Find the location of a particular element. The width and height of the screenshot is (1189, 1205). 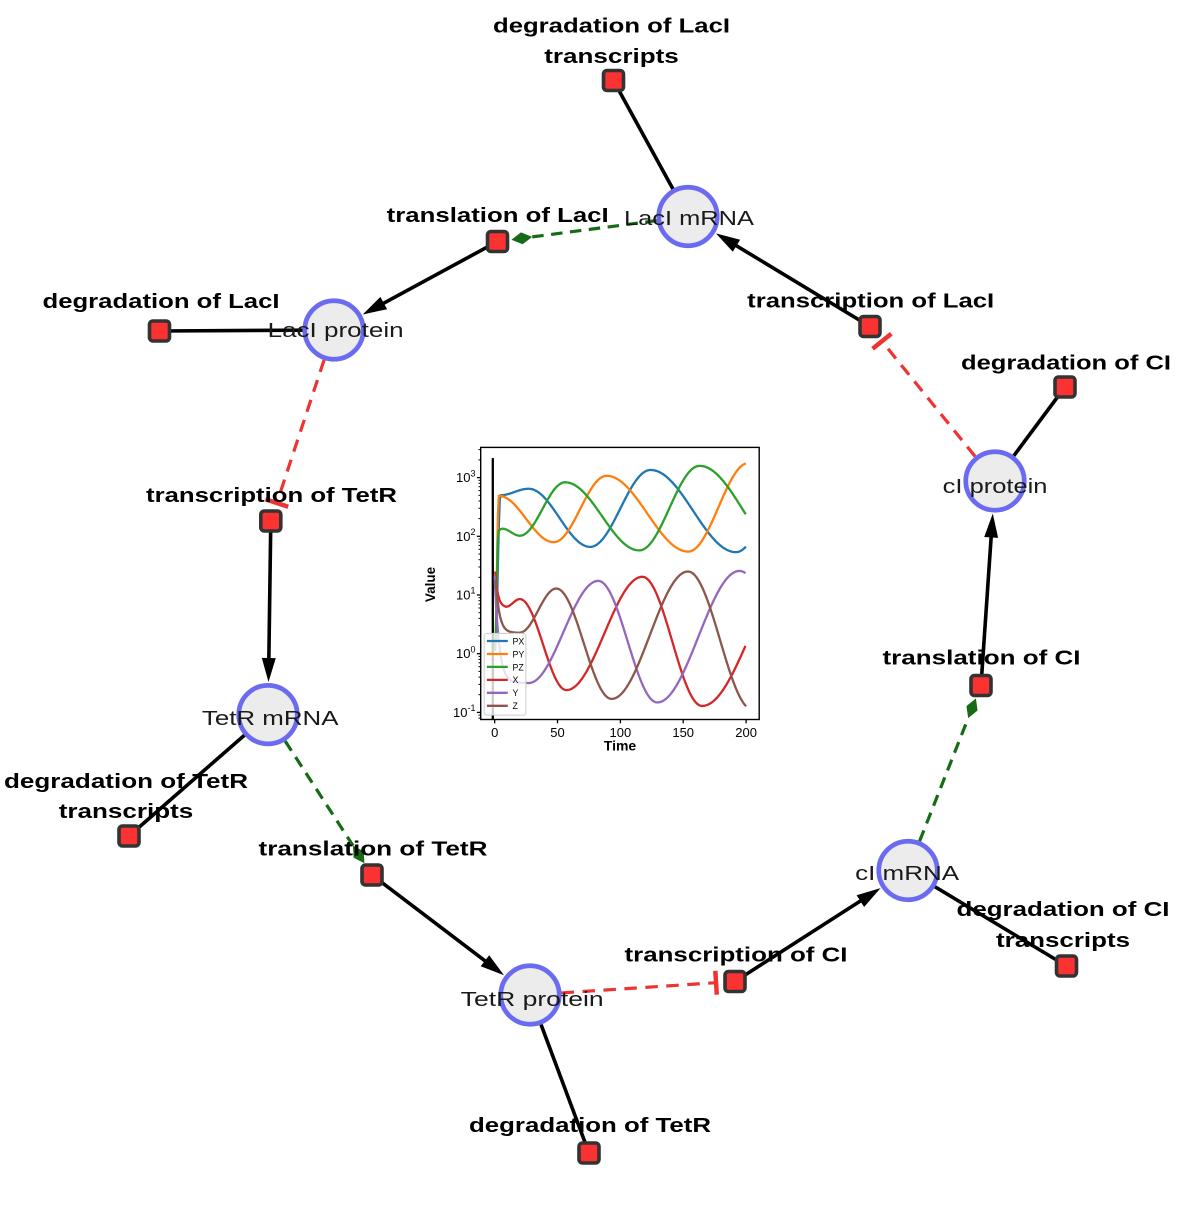

svg-text: transcription of CI is located at coordinates (736, 956).